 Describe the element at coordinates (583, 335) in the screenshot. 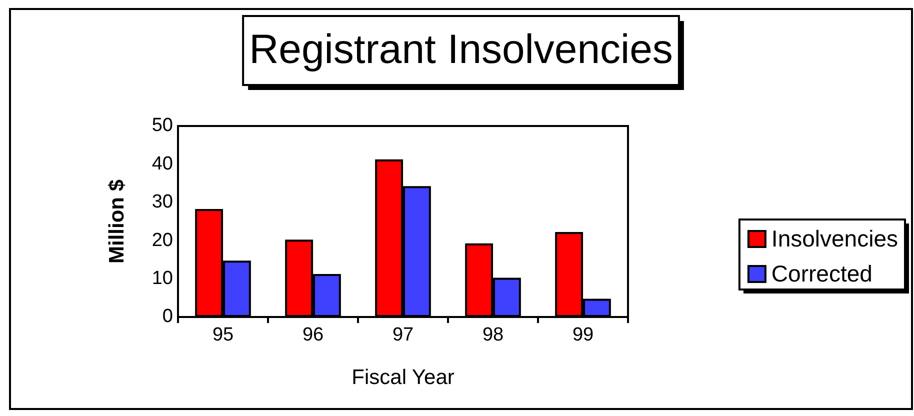

I see `x-tick-label: 99` at that location.